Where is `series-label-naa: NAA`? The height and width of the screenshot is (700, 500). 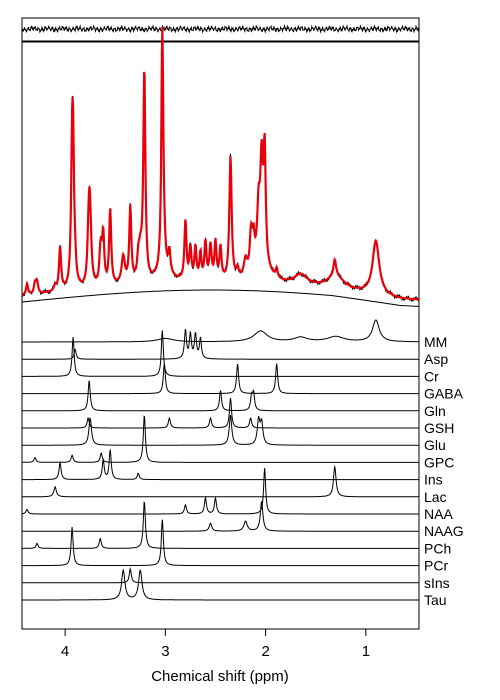 series-label-naa: NAA is located at coordinates (438, 514).